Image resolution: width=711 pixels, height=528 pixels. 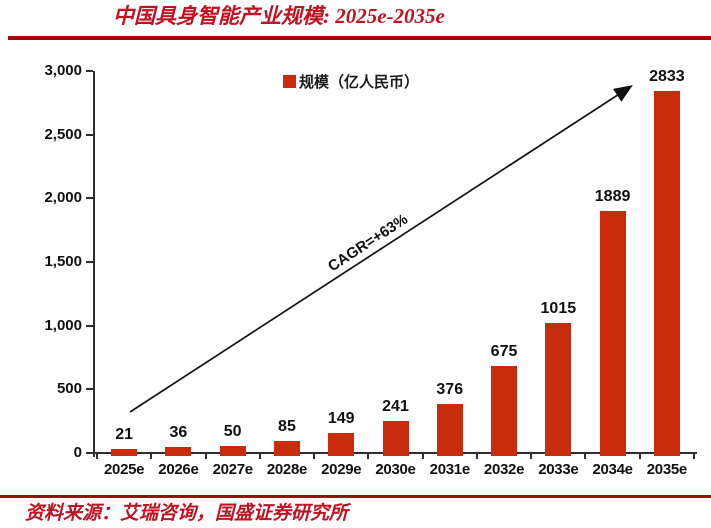 What do you see at coordinates (558, 308) in the screenshot?
I see `bar-value-label: 1015` at bounding box center [558, 308].